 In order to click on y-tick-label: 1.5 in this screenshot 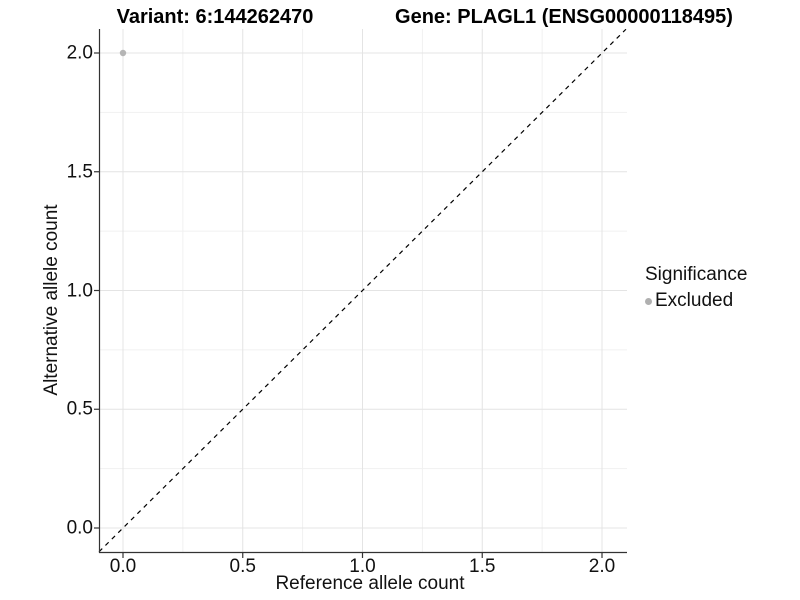, I will do `click(79, 172)`.